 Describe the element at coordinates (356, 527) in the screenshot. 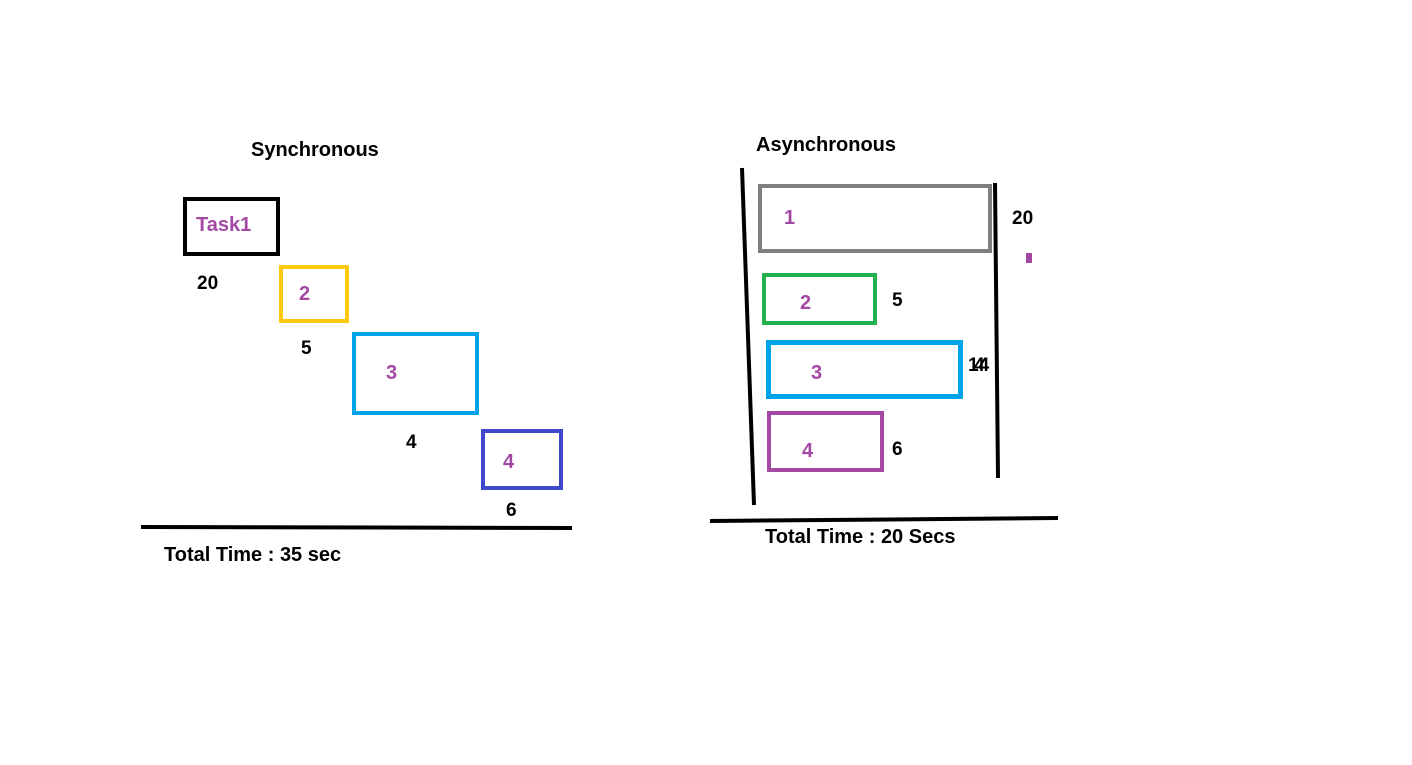

I see `sync-baseline` at that location.